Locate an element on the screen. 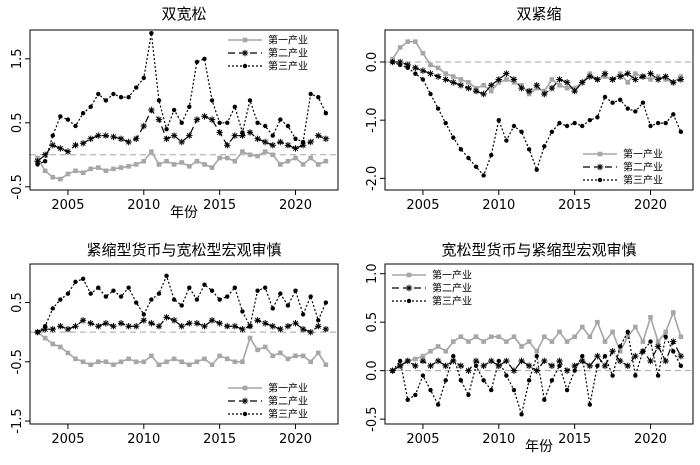  x-tick-label: 2020 is located at coordinates (650, 205).